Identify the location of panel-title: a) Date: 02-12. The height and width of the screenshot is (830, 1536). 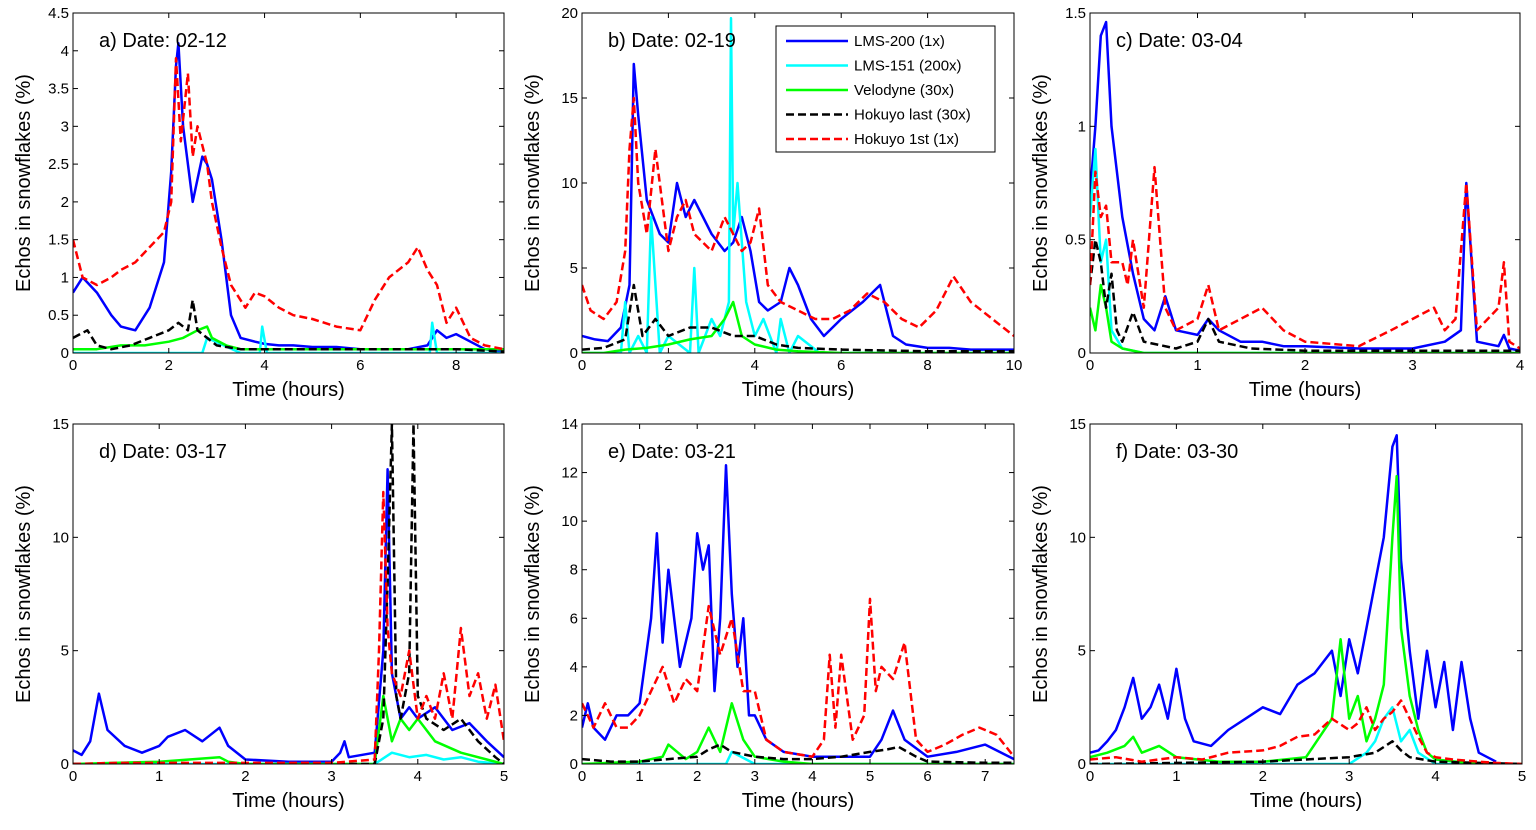
(163, 41).